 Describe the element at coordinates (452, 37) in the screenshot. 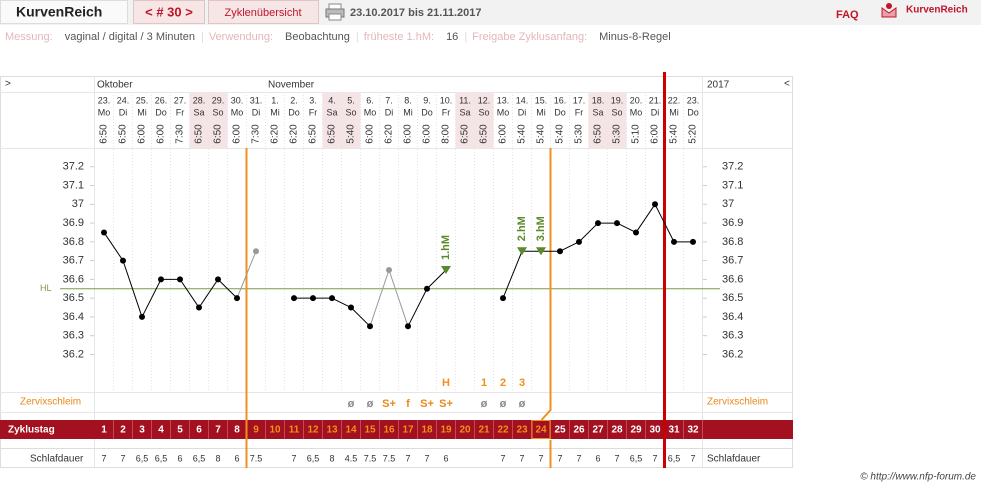

I see `info-value: 16` at that location.